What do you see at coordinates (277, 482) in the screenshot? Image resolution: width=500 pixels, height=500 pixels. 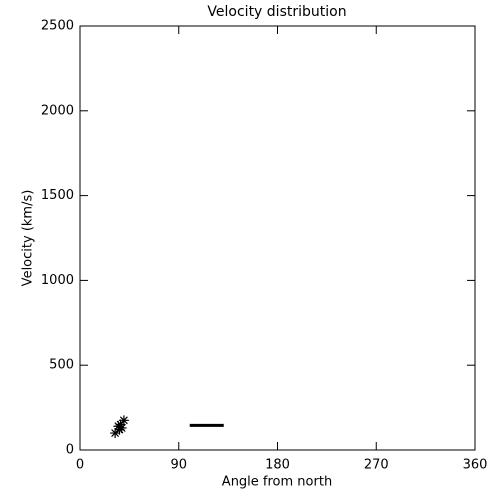 I see `x-axis-label: Angle from north` at bounding box center [277, 482].